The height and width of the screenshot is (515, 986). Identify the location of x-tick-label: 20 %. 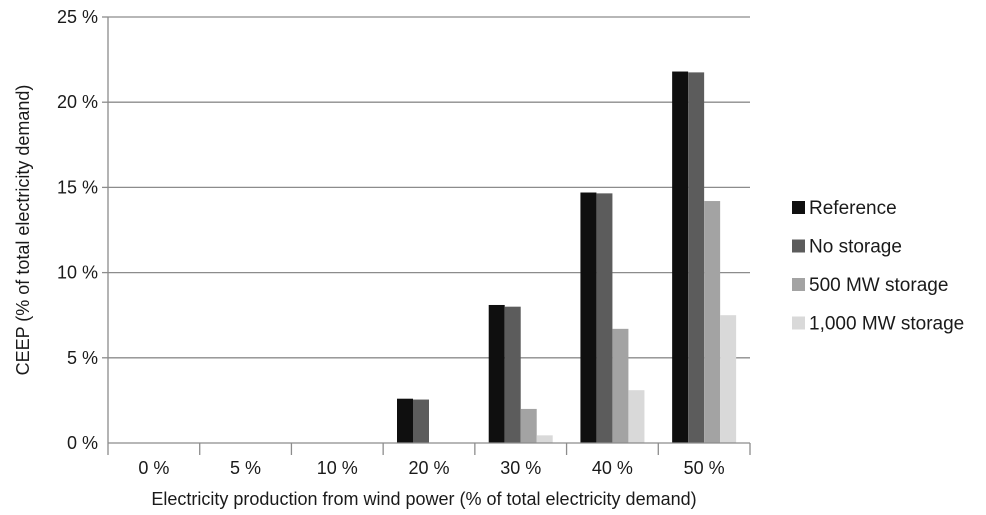
(428, 468).